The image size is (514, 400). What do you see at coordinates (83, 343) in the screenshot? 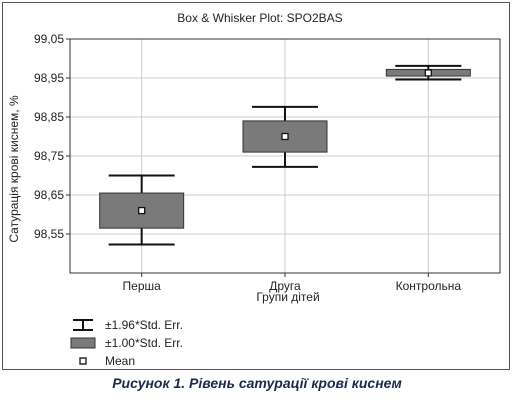
I see `legend-box-symbol` at bounding box center [83, 343].